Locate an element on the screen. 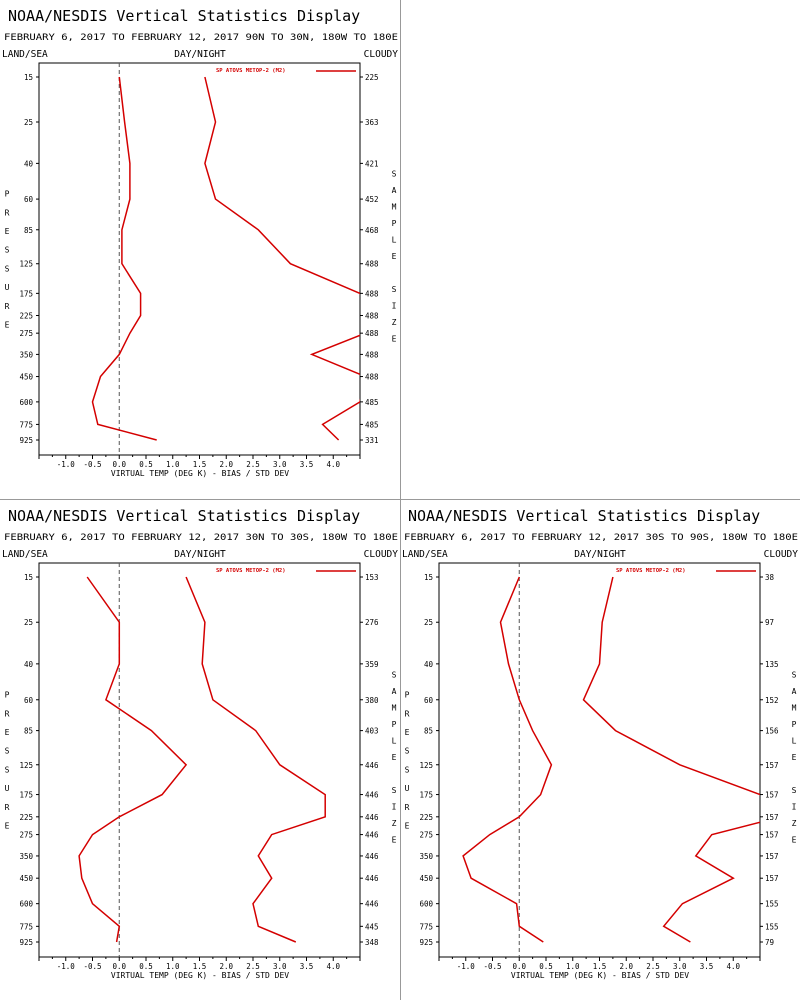 The height and width of the screenshot is (1000, 800). std-dev-series-line is located at coordinates (255, 759).